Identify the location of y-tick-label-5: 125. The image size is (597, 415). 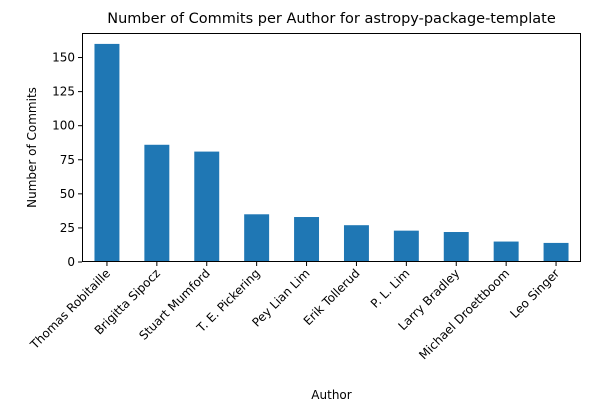
(63, 92).